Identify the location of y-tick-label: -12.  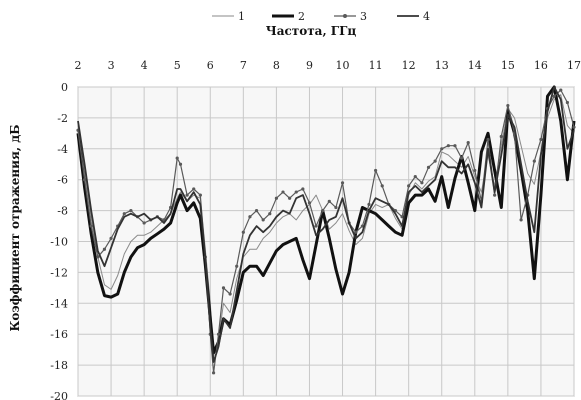
(59, 272).